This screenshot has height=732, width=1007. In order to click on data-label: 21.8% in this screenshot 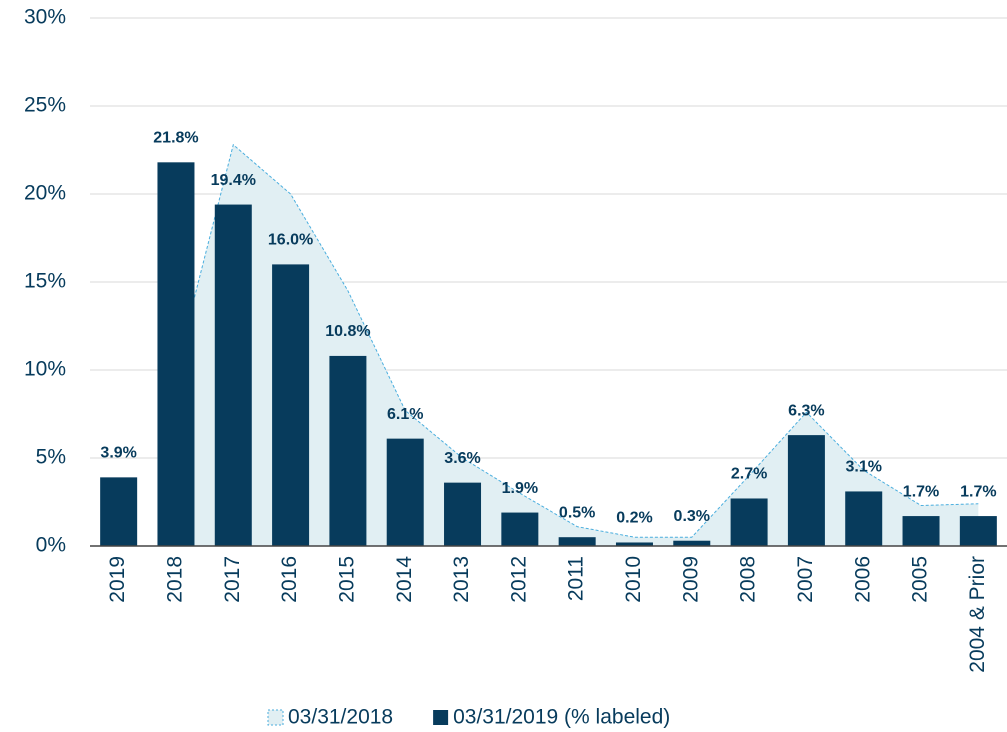, I will do `click(175, 138)`.